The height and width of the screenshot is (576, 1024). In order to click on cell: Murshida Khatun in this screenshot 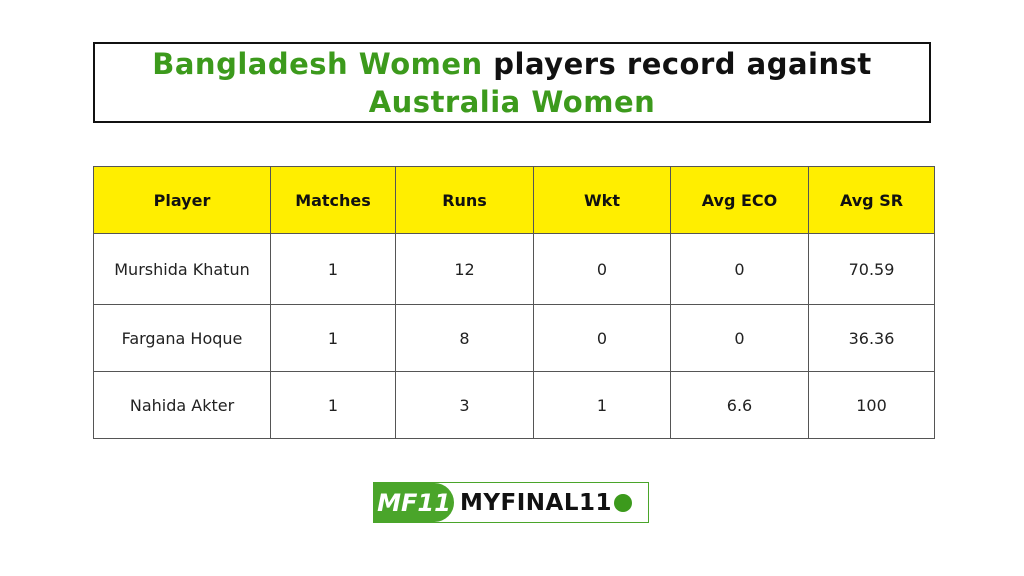, I will do `click(182, 269)`.